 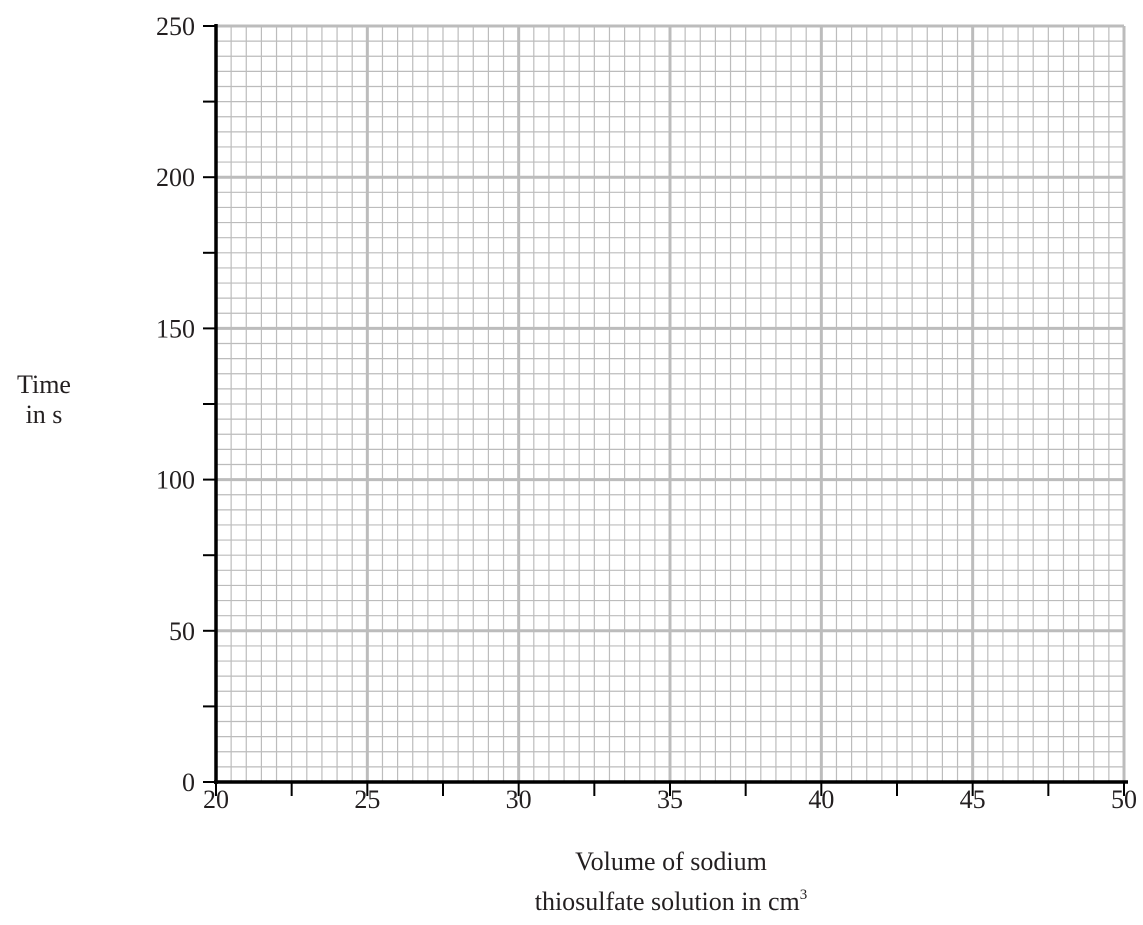 I want to click on y-tick-label: 150, so click(x=175, y=328).